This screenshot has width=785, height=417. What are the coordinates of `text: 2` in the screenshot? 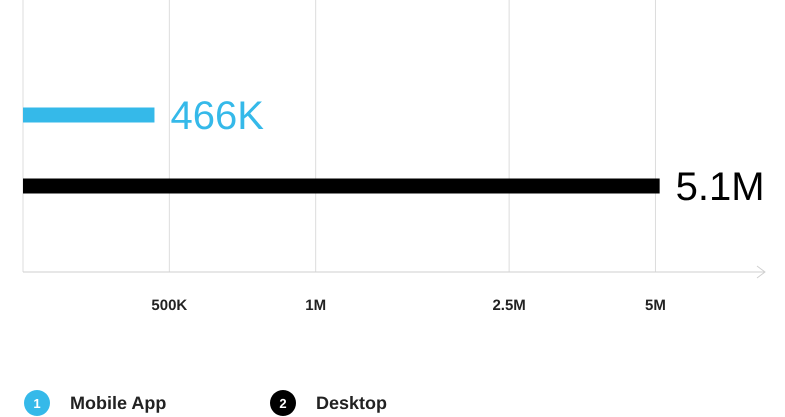 It's located at (283, 403).